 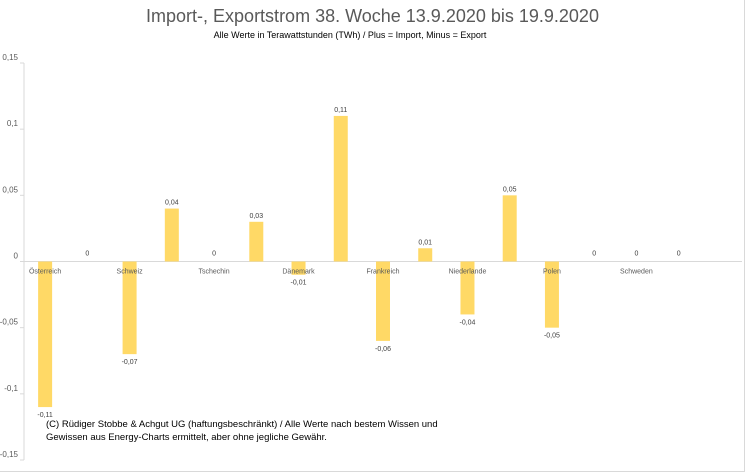 I want to click on data-label: 0,05, so click(x=510, y=189).